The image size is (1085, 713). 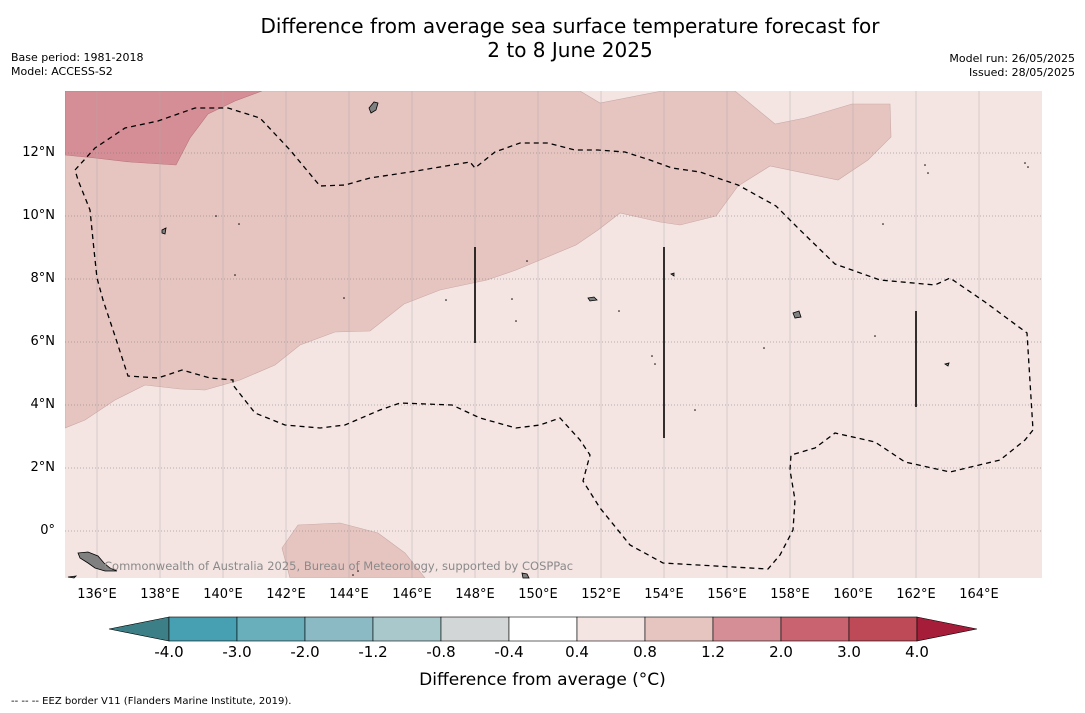 What do you see at coordinates (781, 652) in the screenshot?
I see `colorbar-tick: 2.0` at bounding box center [781, 652].